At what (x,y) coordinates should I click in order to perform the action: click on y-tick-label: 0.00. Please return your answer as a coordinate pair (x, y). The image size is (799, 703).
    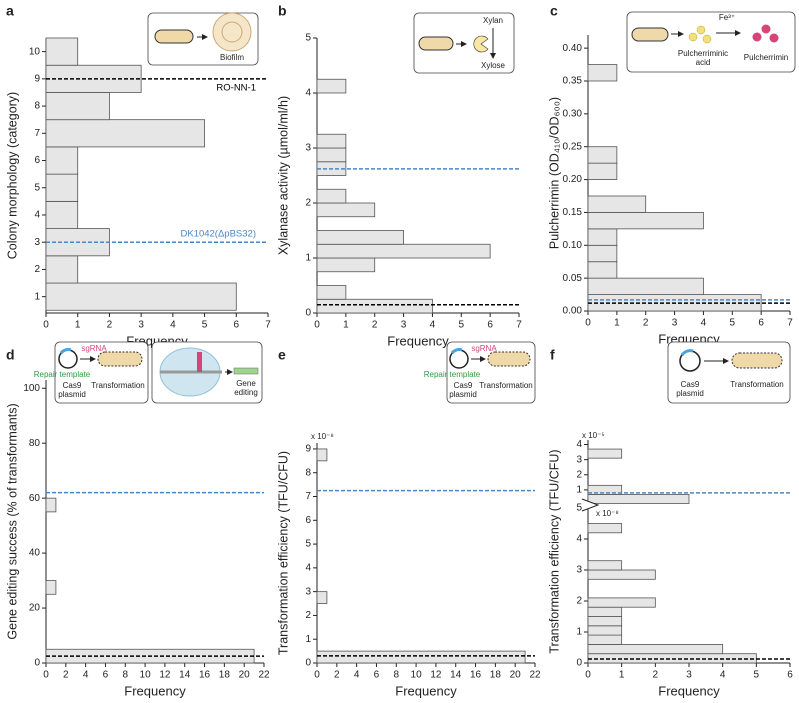
    Looking at the image, I should click on (573, 311).